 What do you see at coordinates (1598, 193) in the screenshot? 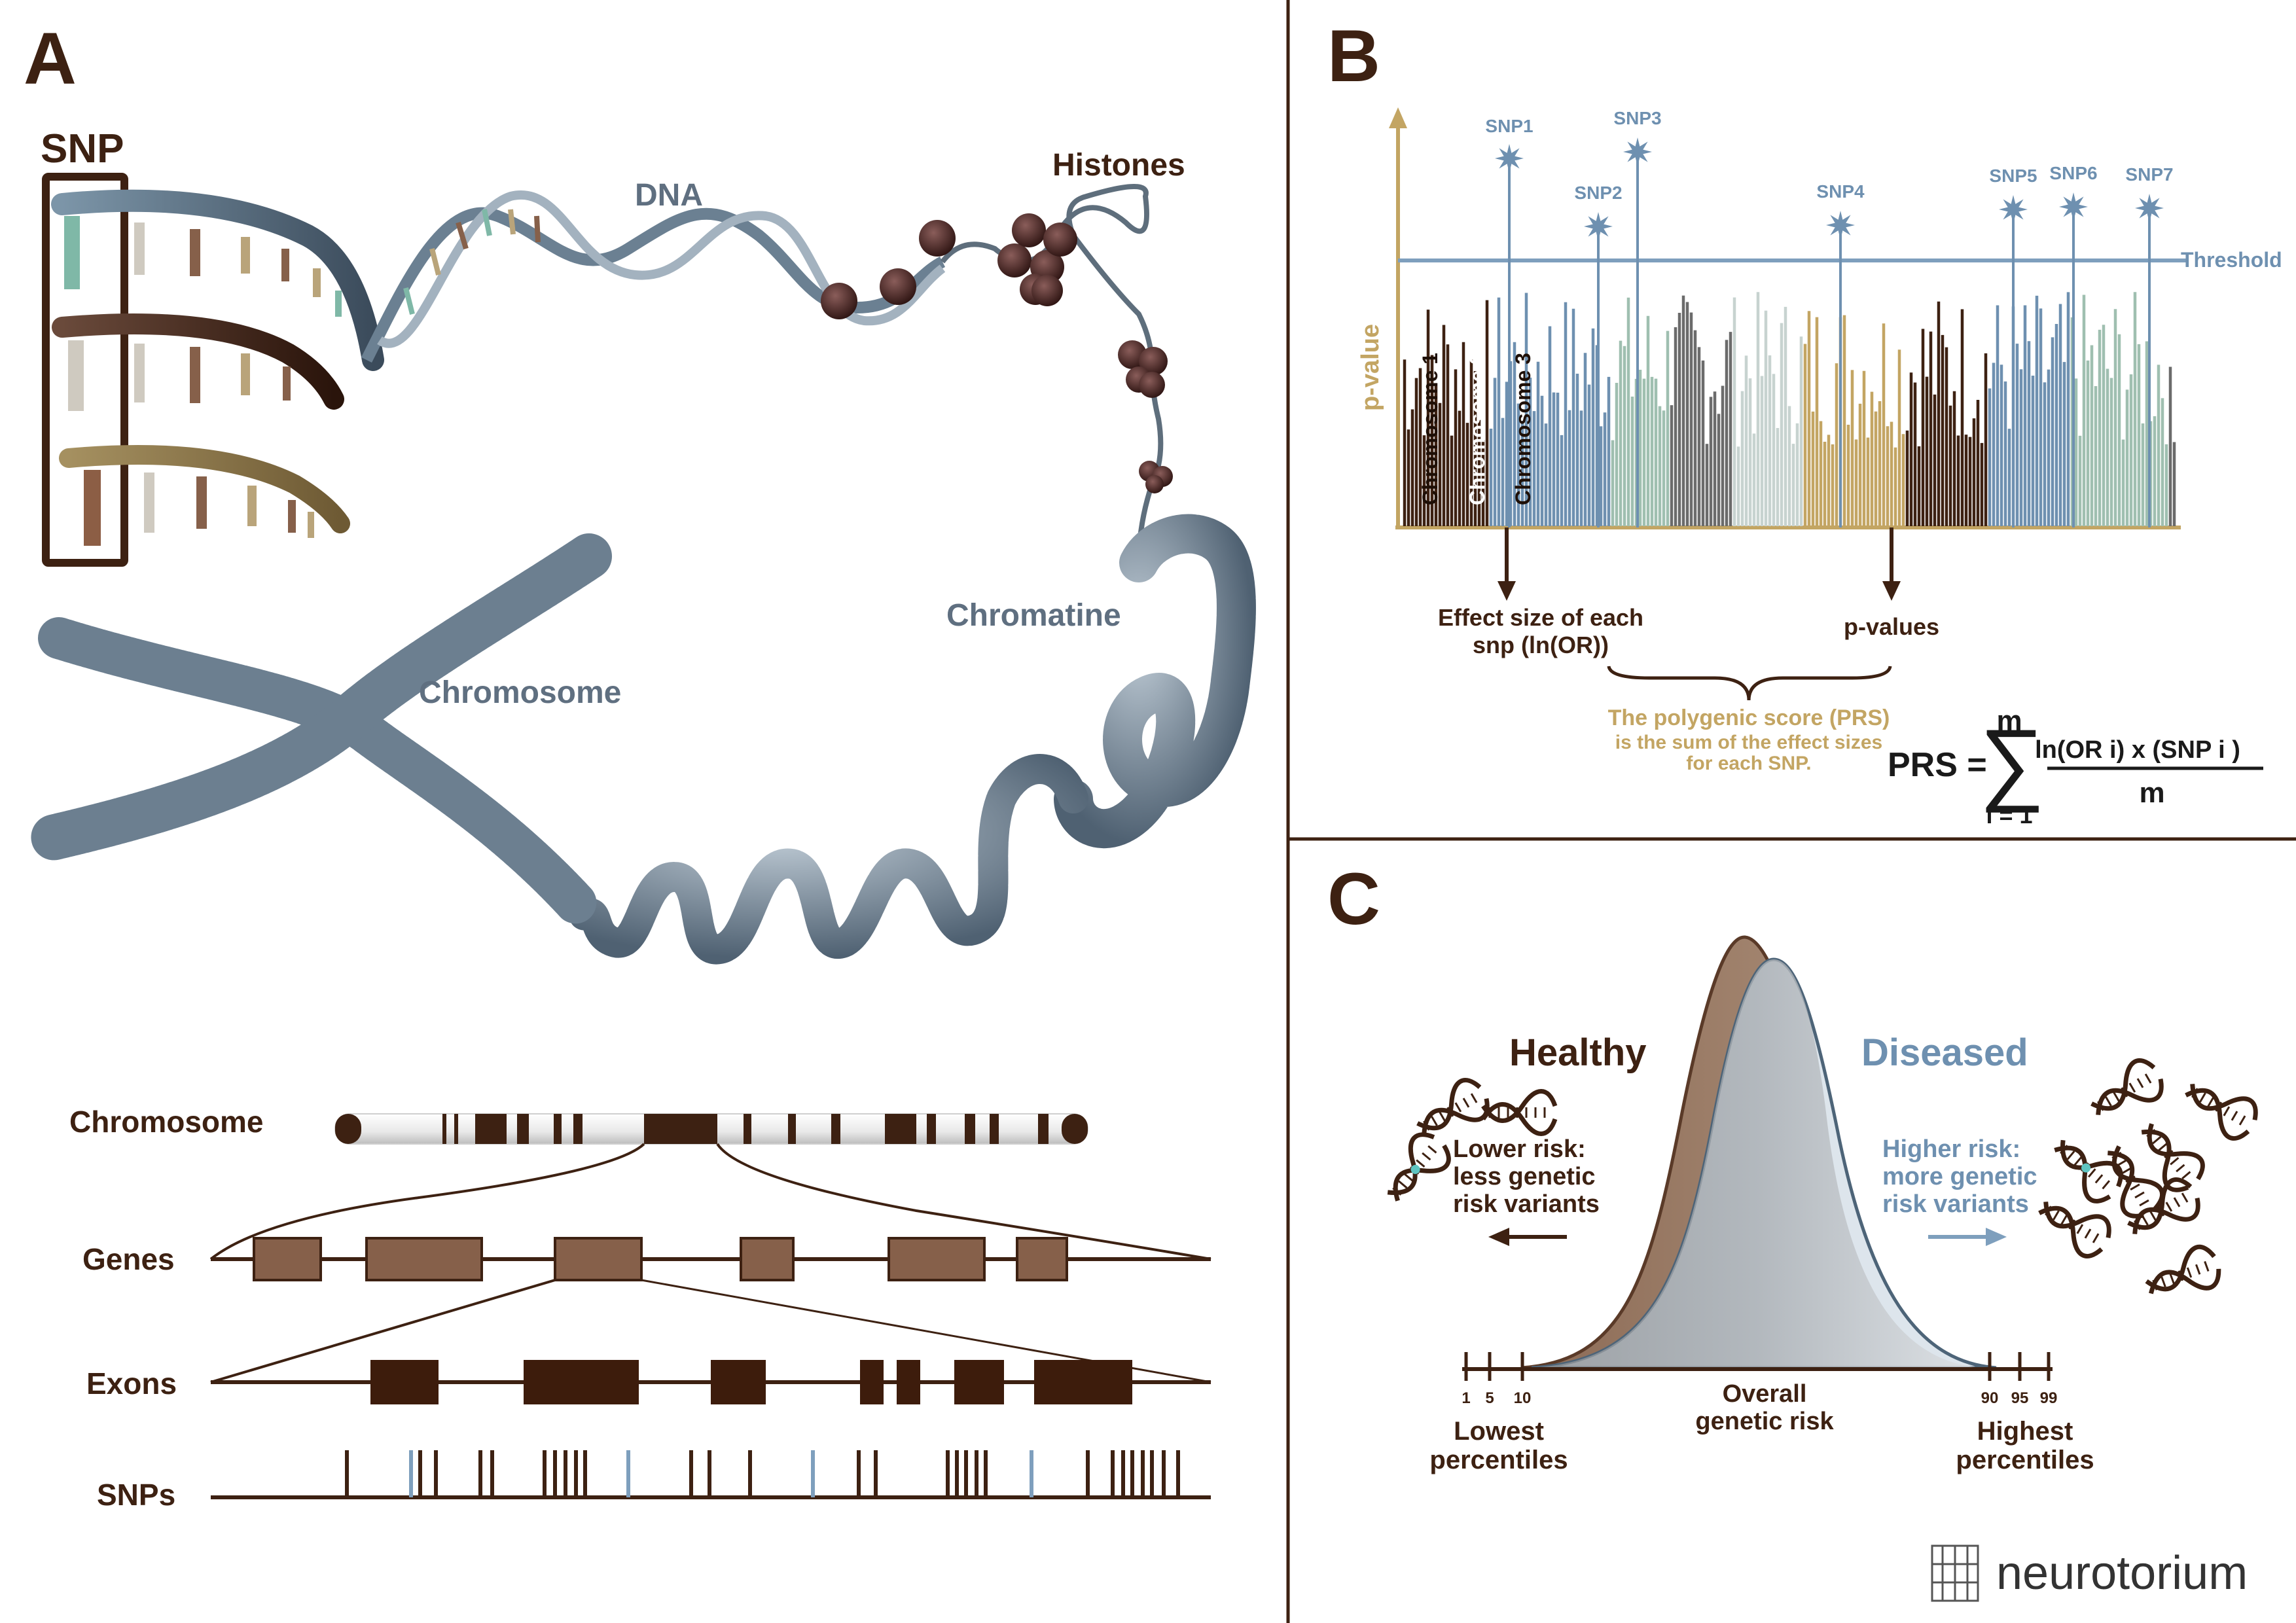
I see `snp-label: SNP2` at bounding box center [1598, 193].